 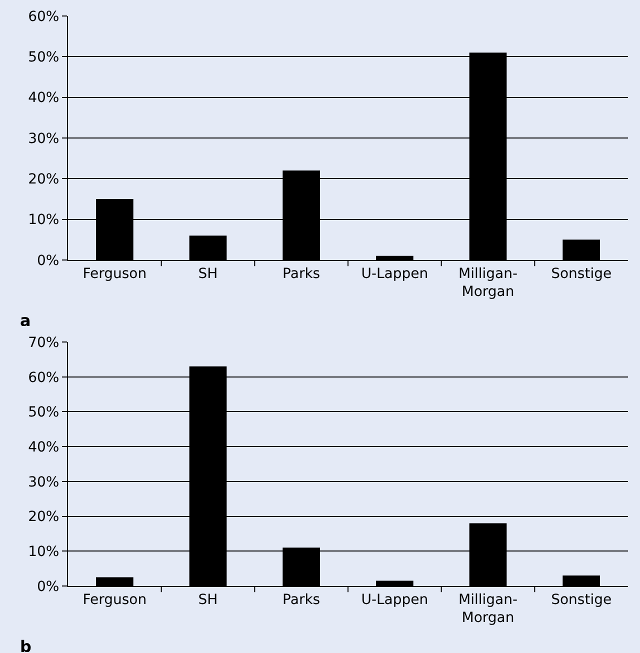 I want to click on text: b, so click(x=26, y=645).